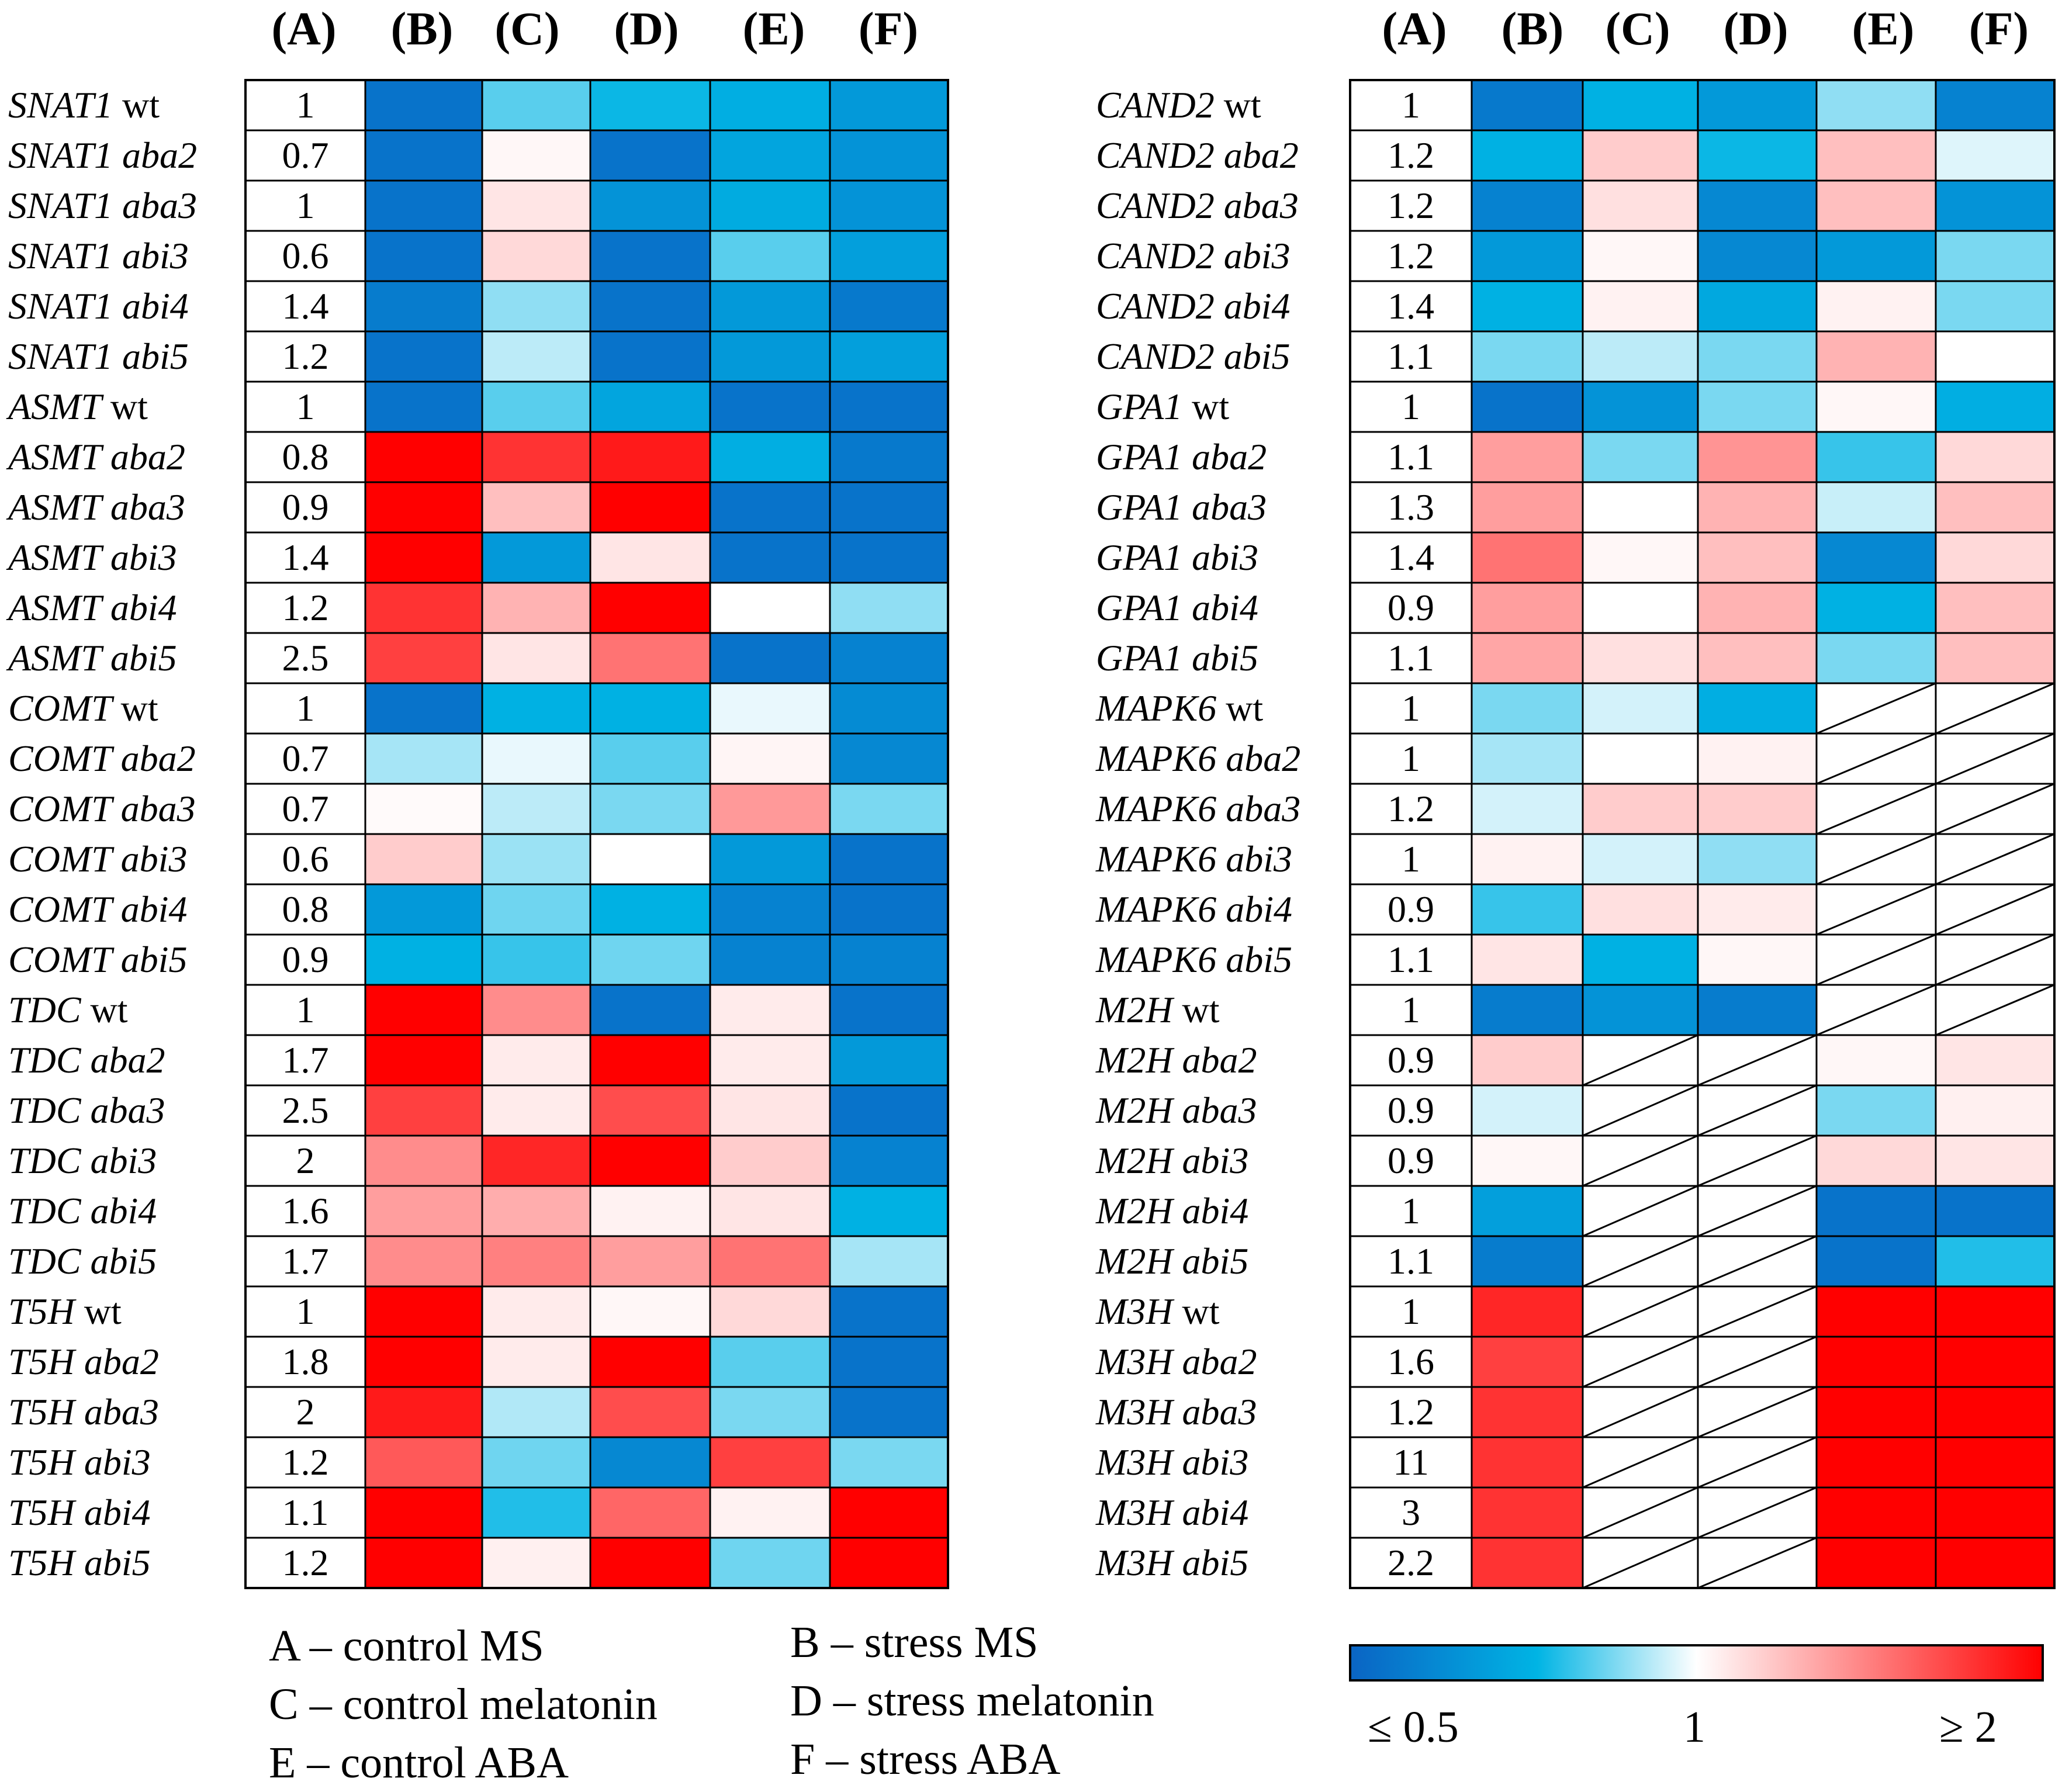 Image resolution: width=2062 pixels, height=1792 pixels. What do you see at coordinates (60, 959) in the screenshot?
I see `gene-name: COMT` at bounding box center [60, 959].